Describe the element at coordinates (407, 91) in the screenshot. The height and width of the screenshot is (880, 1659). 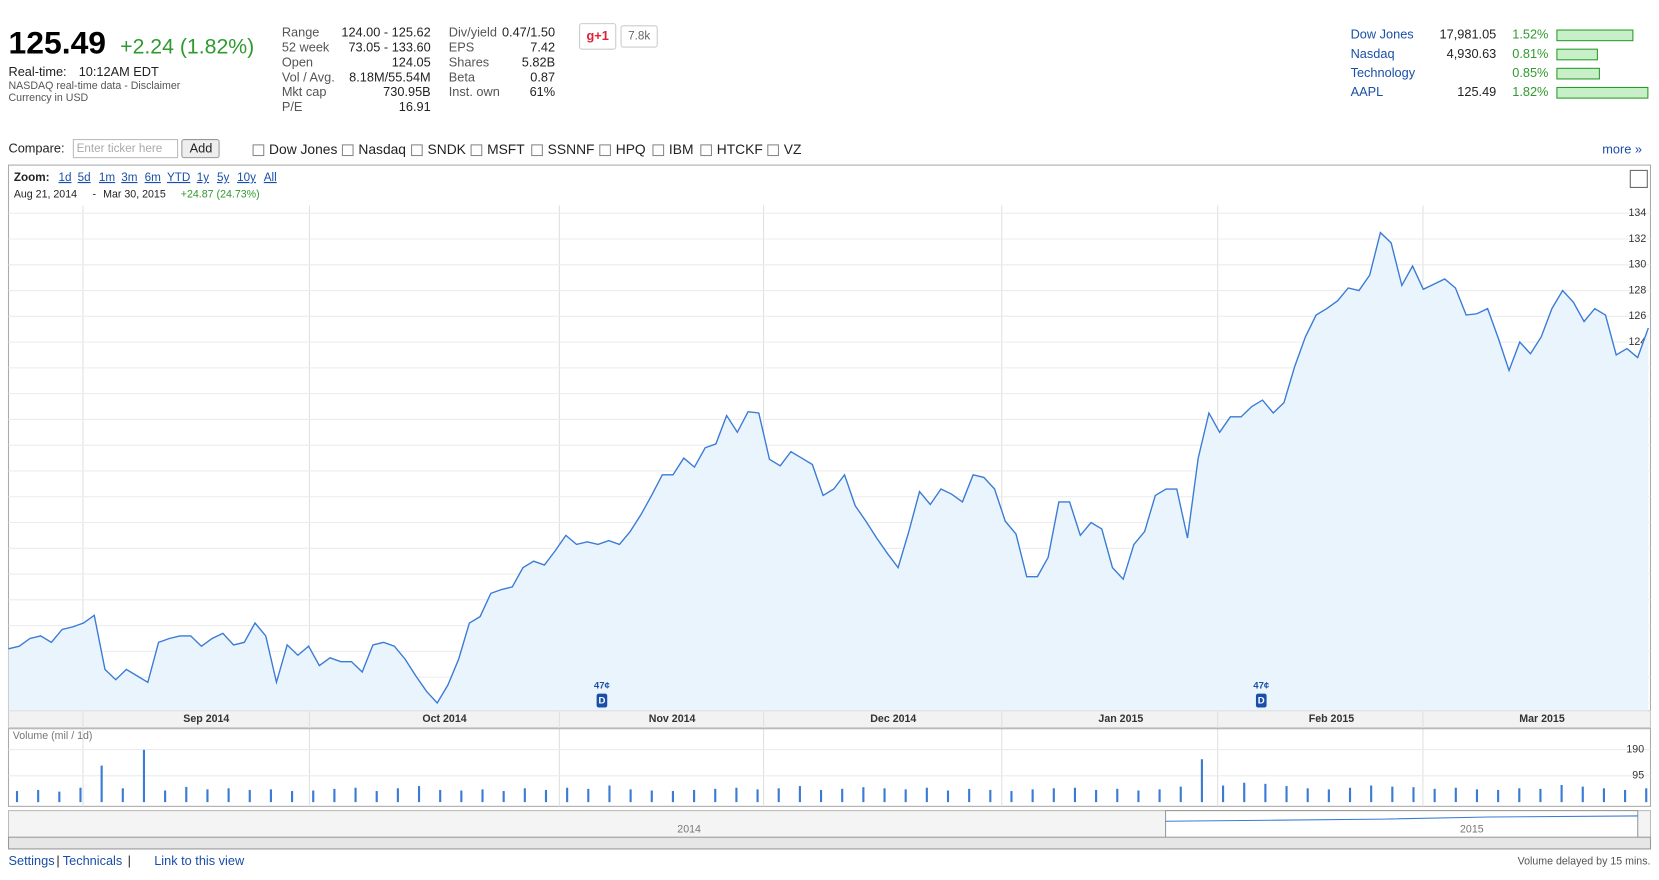
I see `stat-value: 730.95B` at that location.